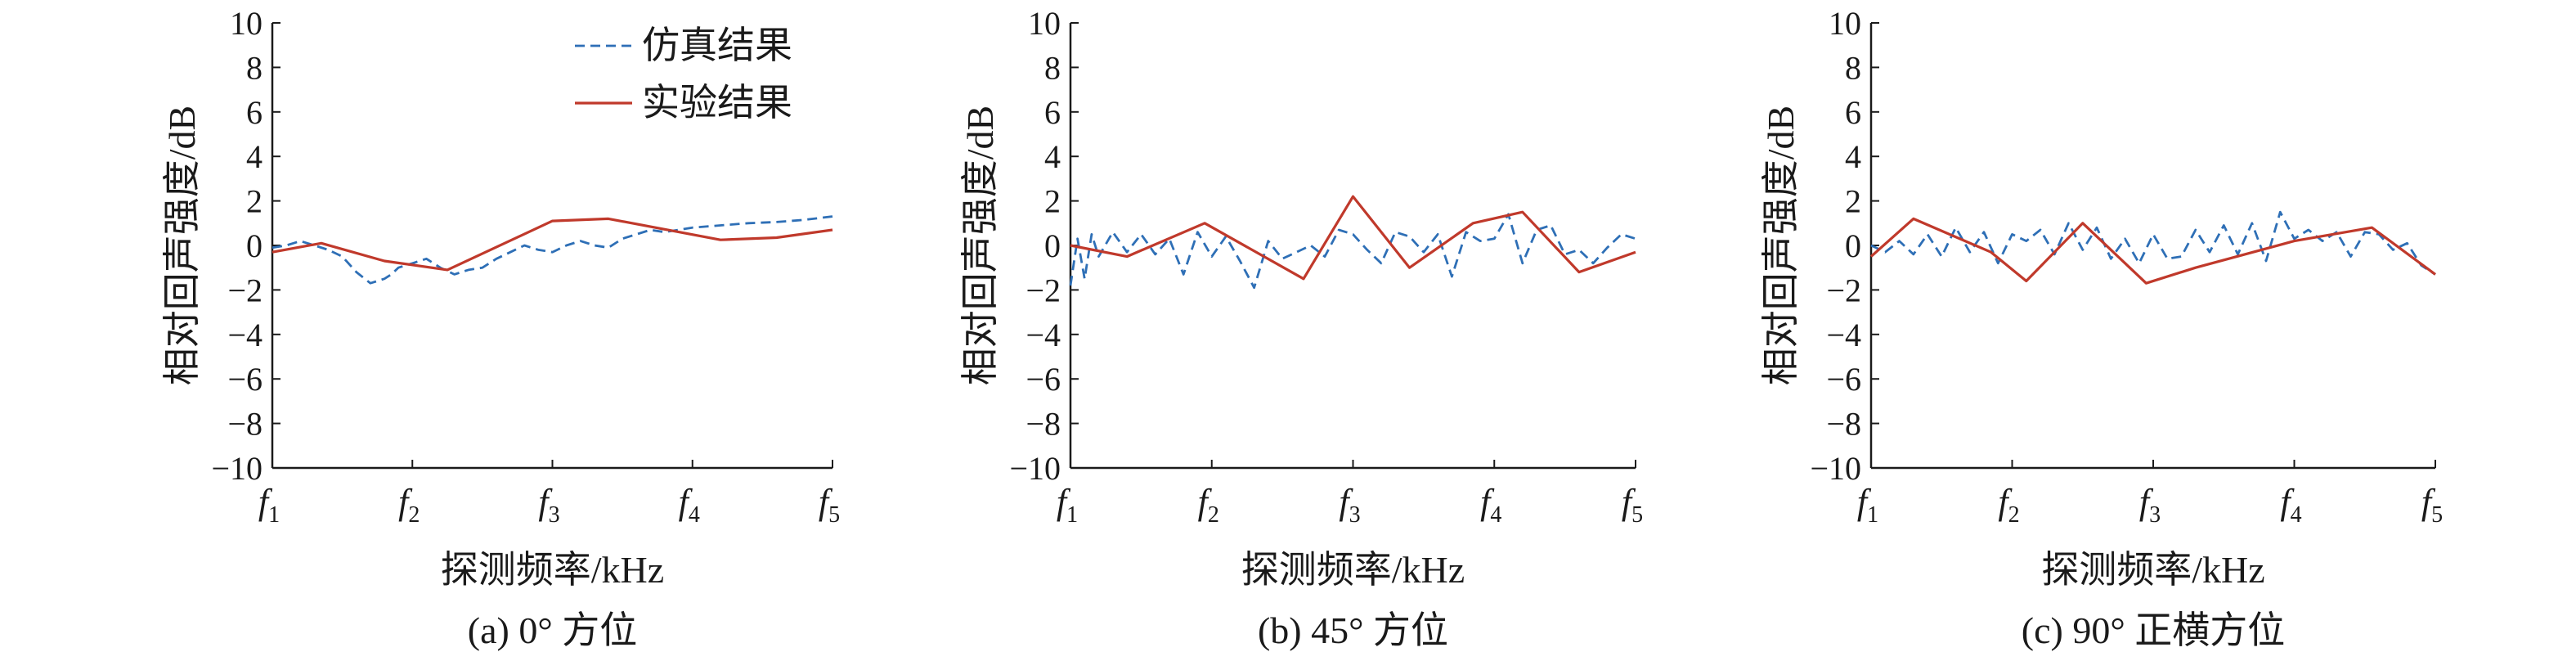 The height and width of the screenshot is (661, 2576). What do you see at coordinates (1353, 630) in the screenshot?
I see `panel-caption: (b) 45° 方位` at bounding box center [1353, 630].